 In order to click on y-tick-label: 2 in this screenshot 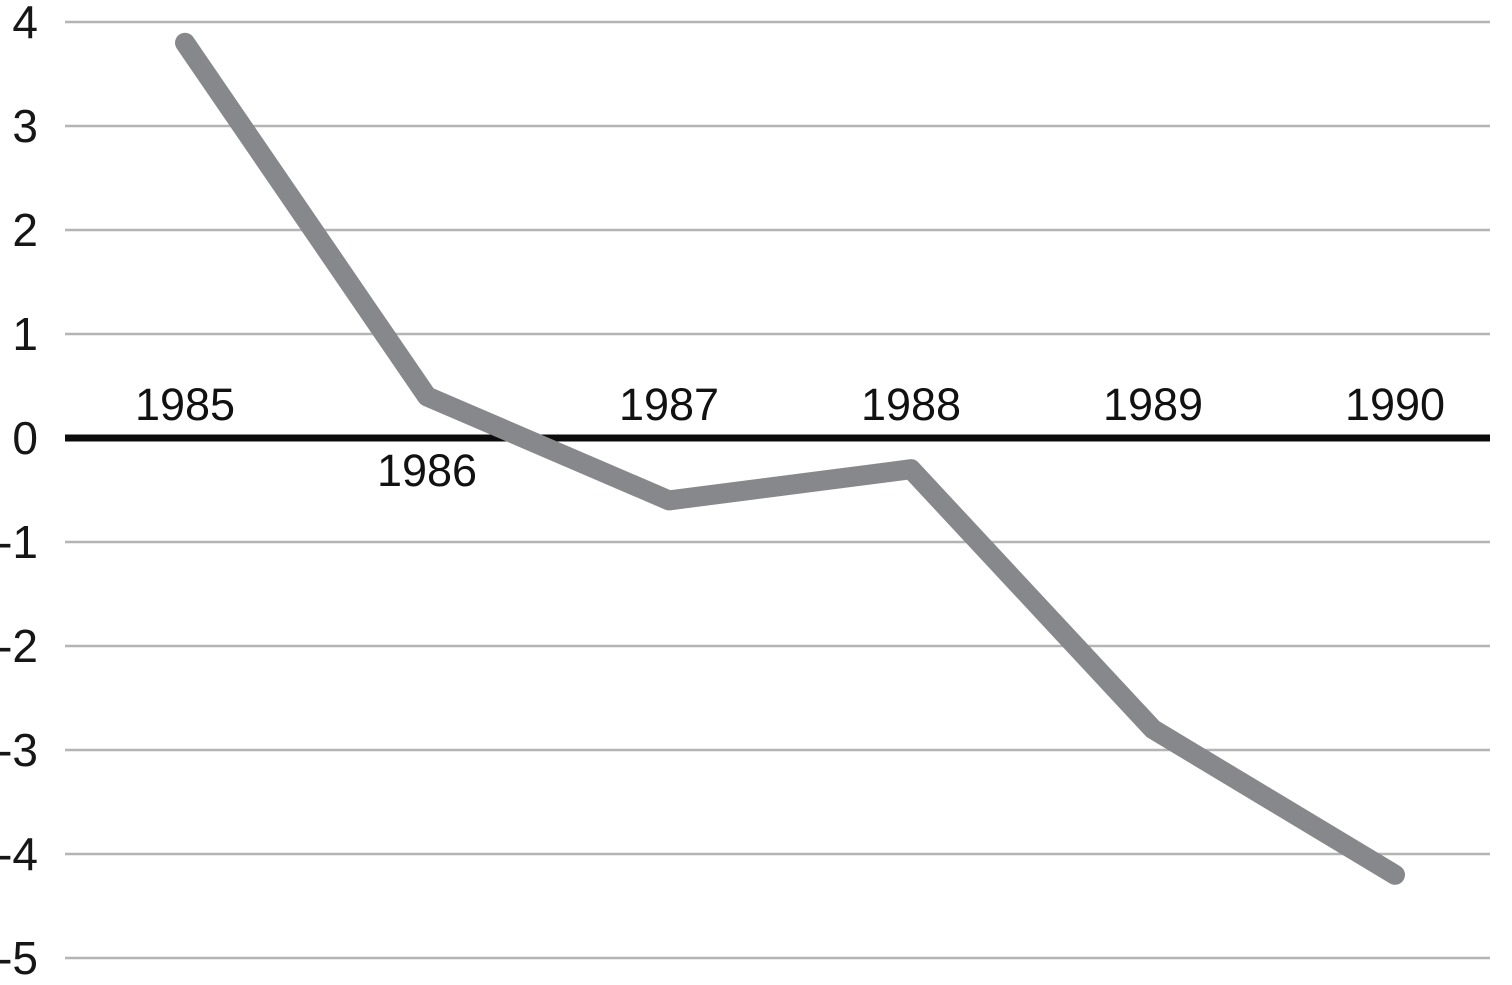, I will do `click(25, 230)`.